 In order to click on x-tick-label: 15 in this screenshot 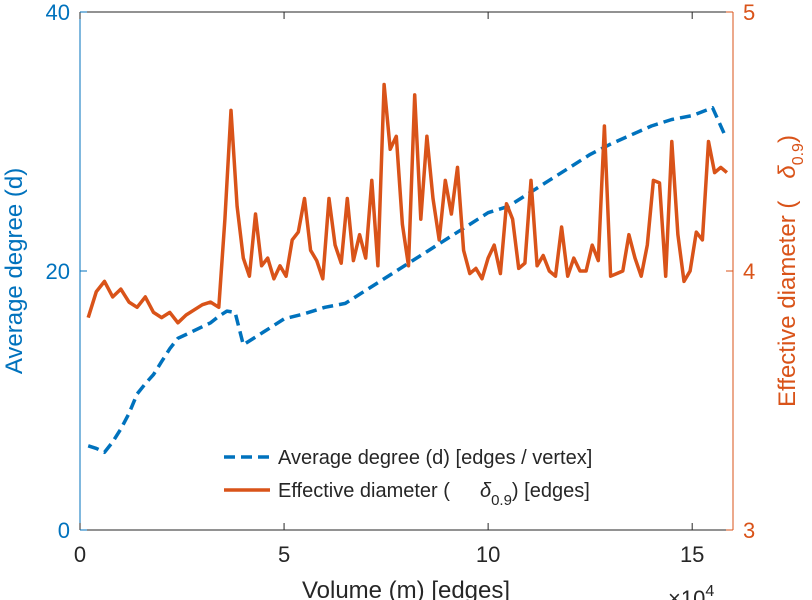, I will do `click(692, 554)`.